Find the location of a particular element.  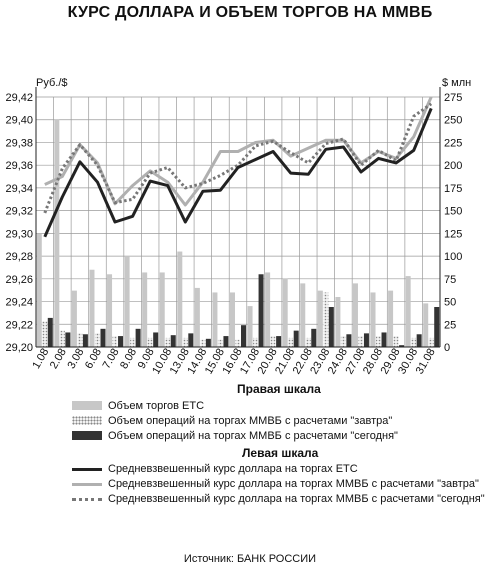

right-tick-label: 175 is located at coordinates (453, 189).